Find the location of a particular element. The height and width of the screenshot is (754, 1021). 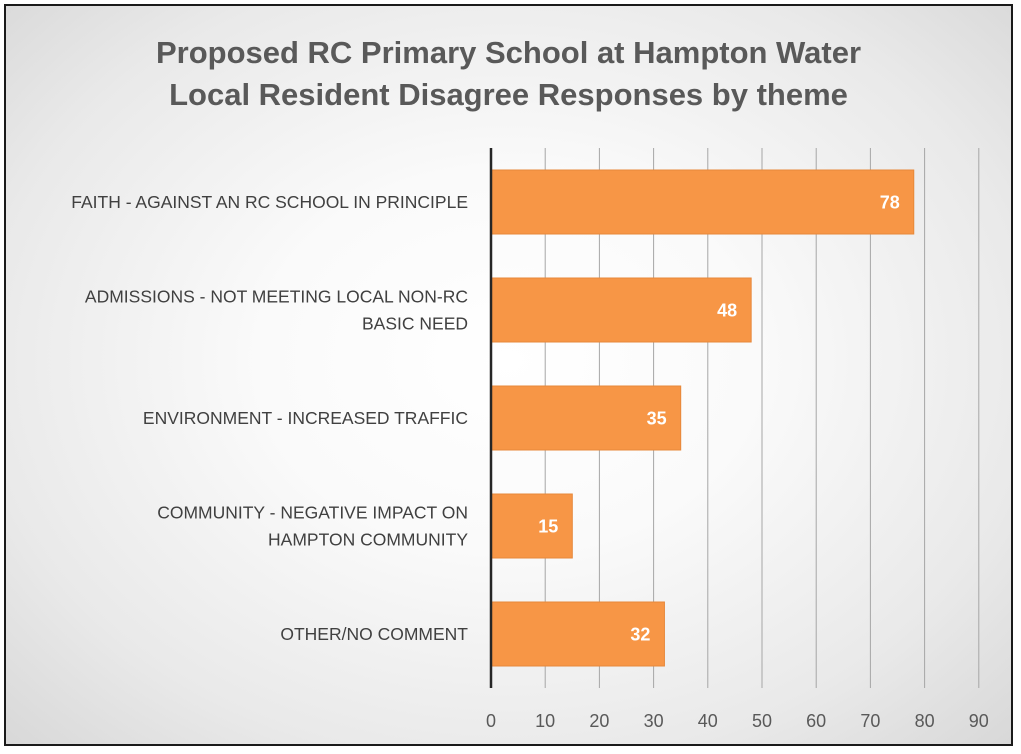

category-label-line: ENVIRONMENT - INCREASED TRAFFIC is located at coordinates (305, 418).